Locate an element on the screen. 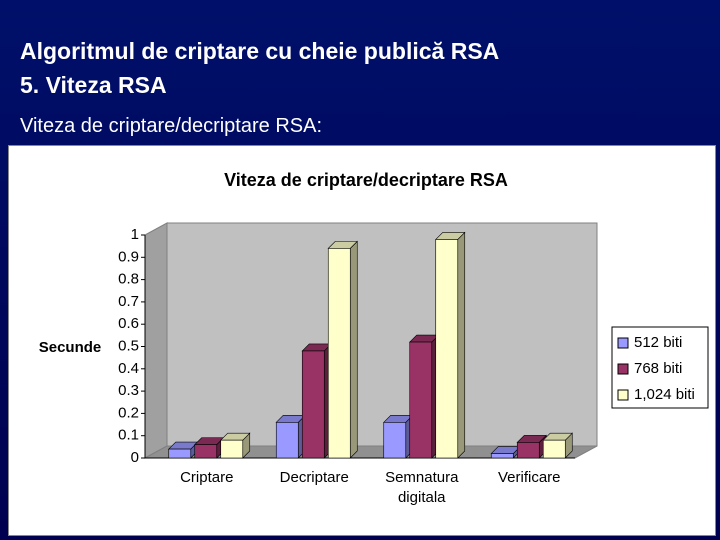  legend-label: 768 biti is located at coordinates (658, 368).